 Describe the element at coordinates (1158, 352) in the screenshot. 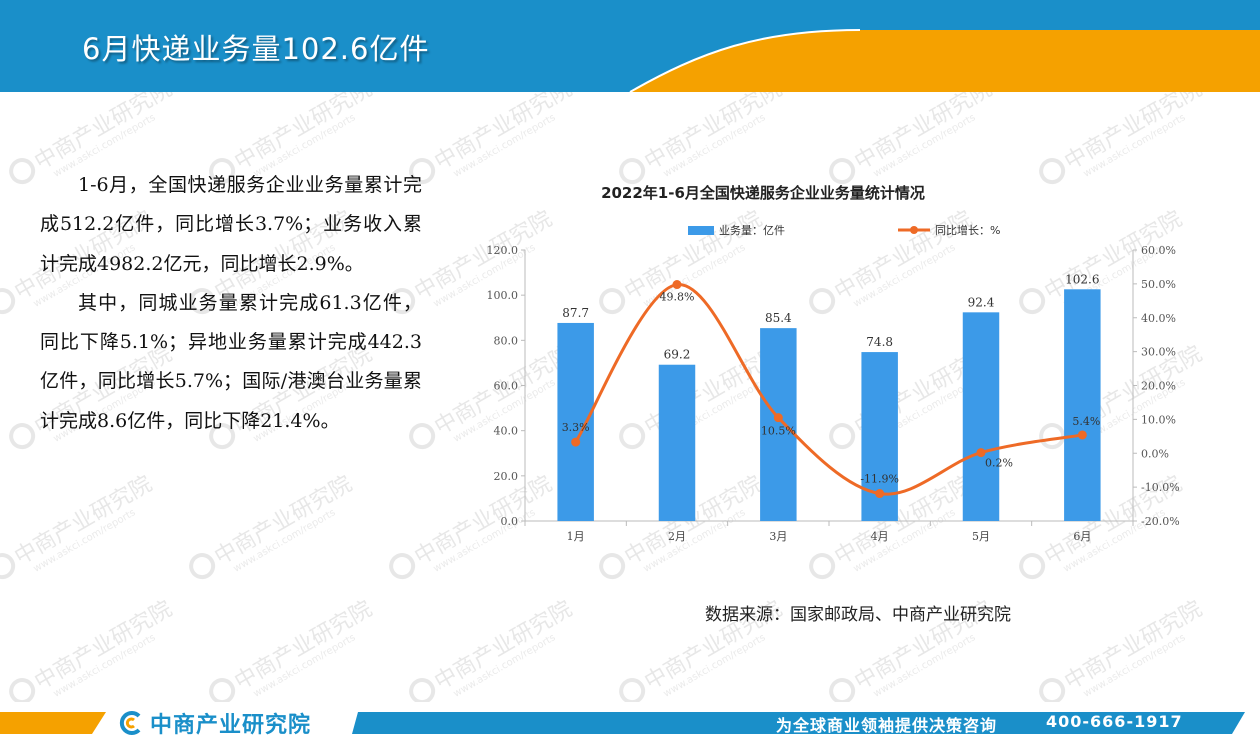

I see `y-right-tick-label: 30.0%` at that location.